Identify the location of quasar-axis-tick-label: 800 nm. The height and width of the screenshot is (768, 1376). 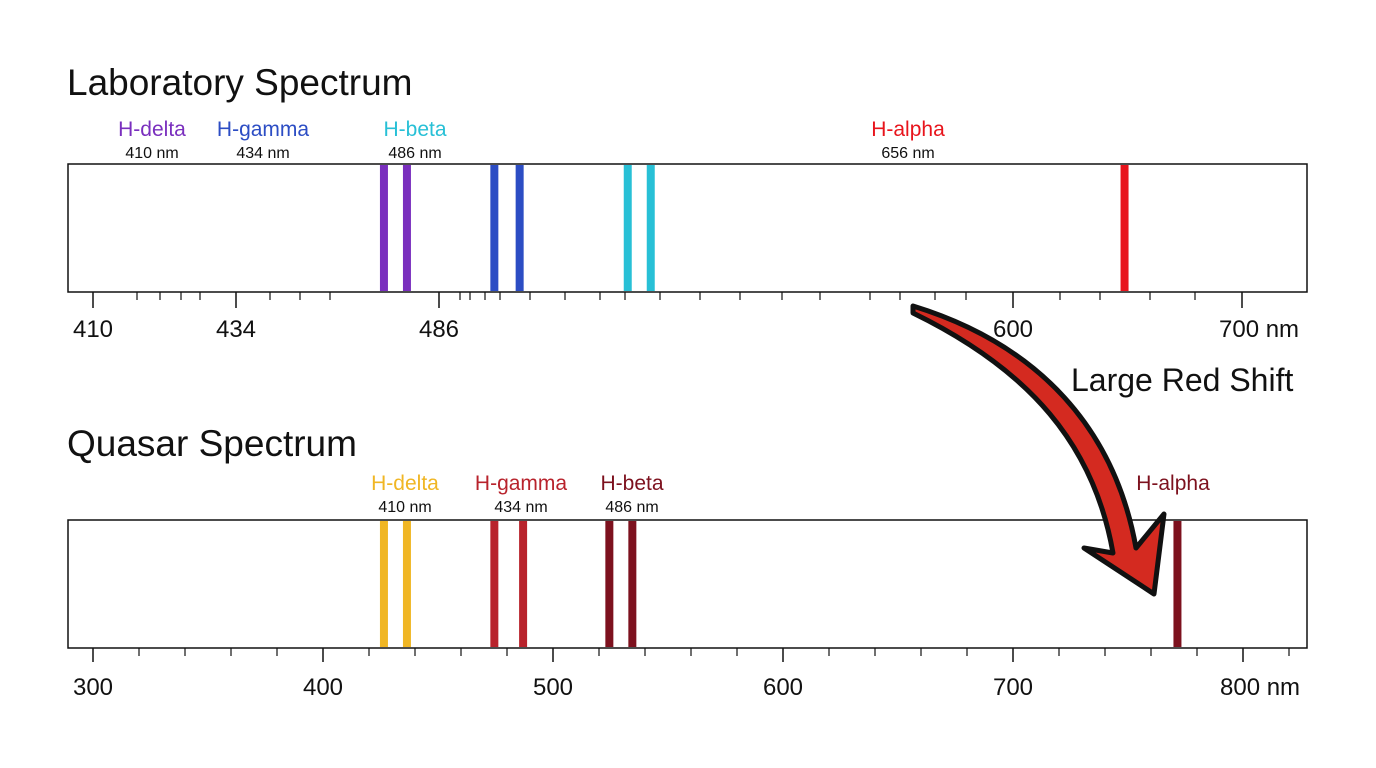
(1260, 687).